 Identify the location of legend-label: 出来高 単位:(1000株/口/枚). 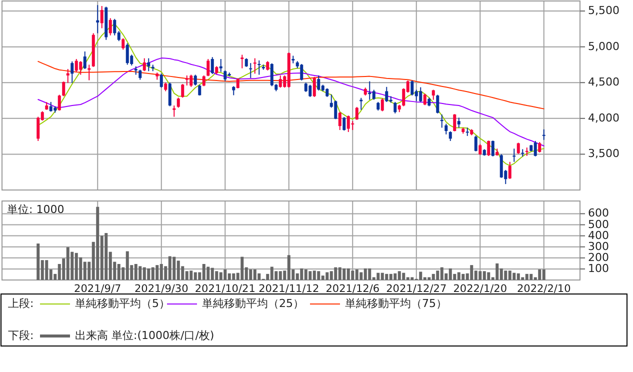
(144, 335).